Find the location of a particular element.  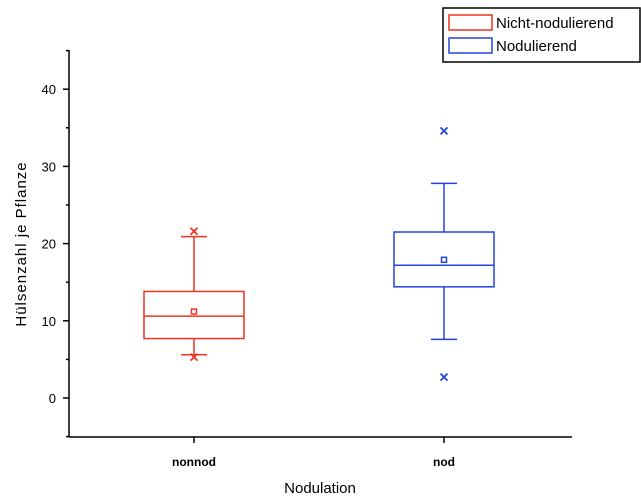

x-tick-label: nod is located at coordinates (444, 462).